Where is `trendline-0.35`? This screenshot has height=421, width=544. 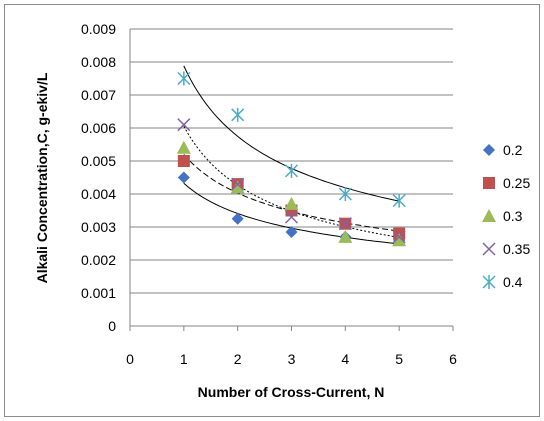 trendline-0.35 is located at coordinates (291, 181).